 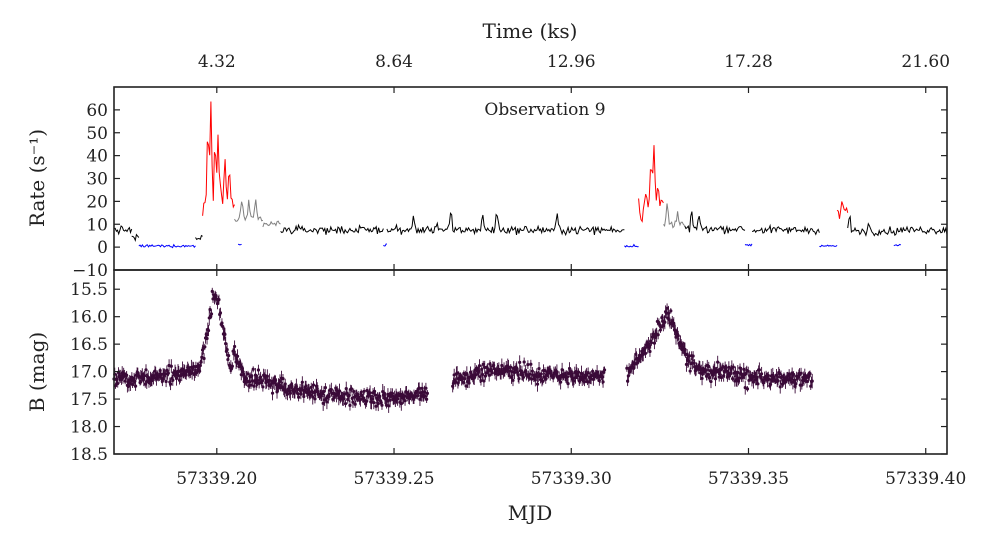 I want to click on rate-series-flare, so click(x=842, y=210).